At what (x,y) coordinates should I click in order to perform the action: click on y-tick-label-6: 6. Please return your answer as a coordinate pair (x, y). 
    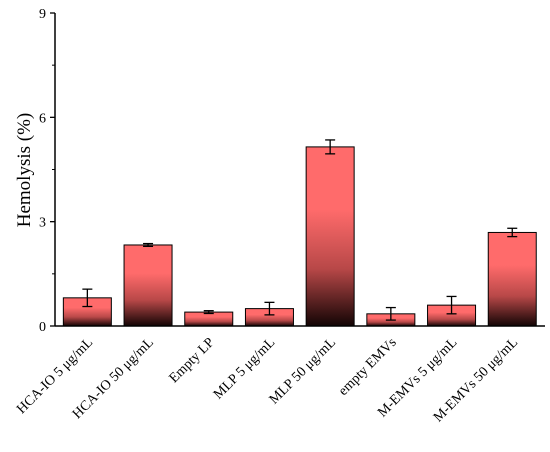
    Looking at the image, I should click on (42, 118).